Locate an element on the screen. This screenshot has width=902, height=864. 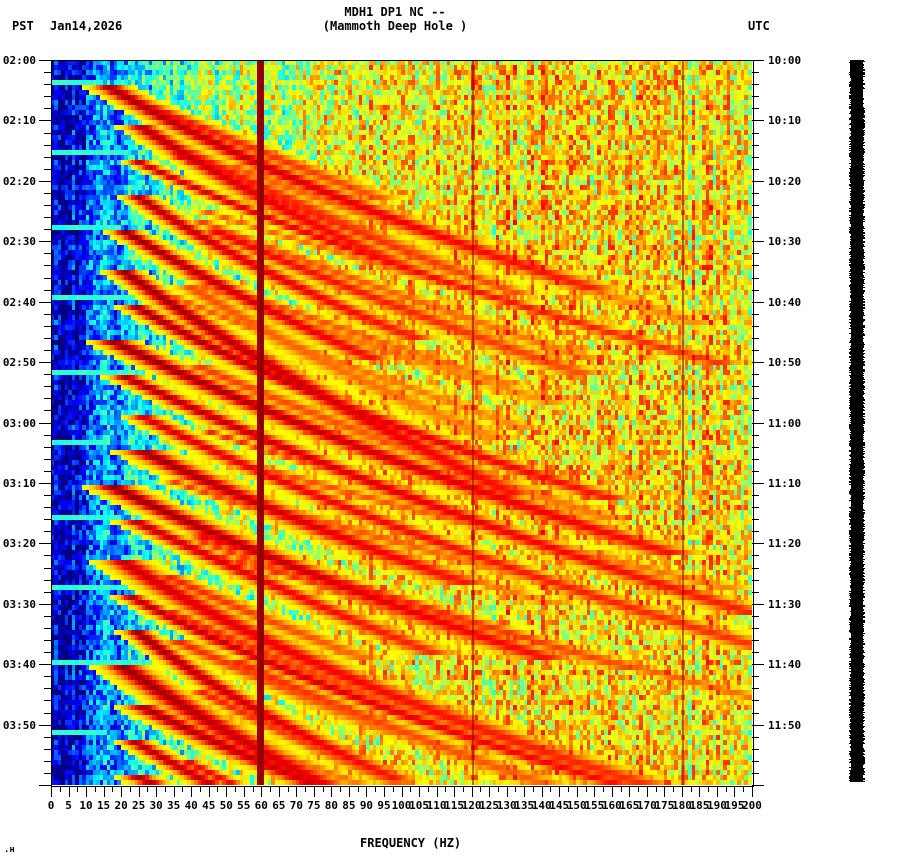
x-tick-label: 100 is located at coordinates (401, 805).